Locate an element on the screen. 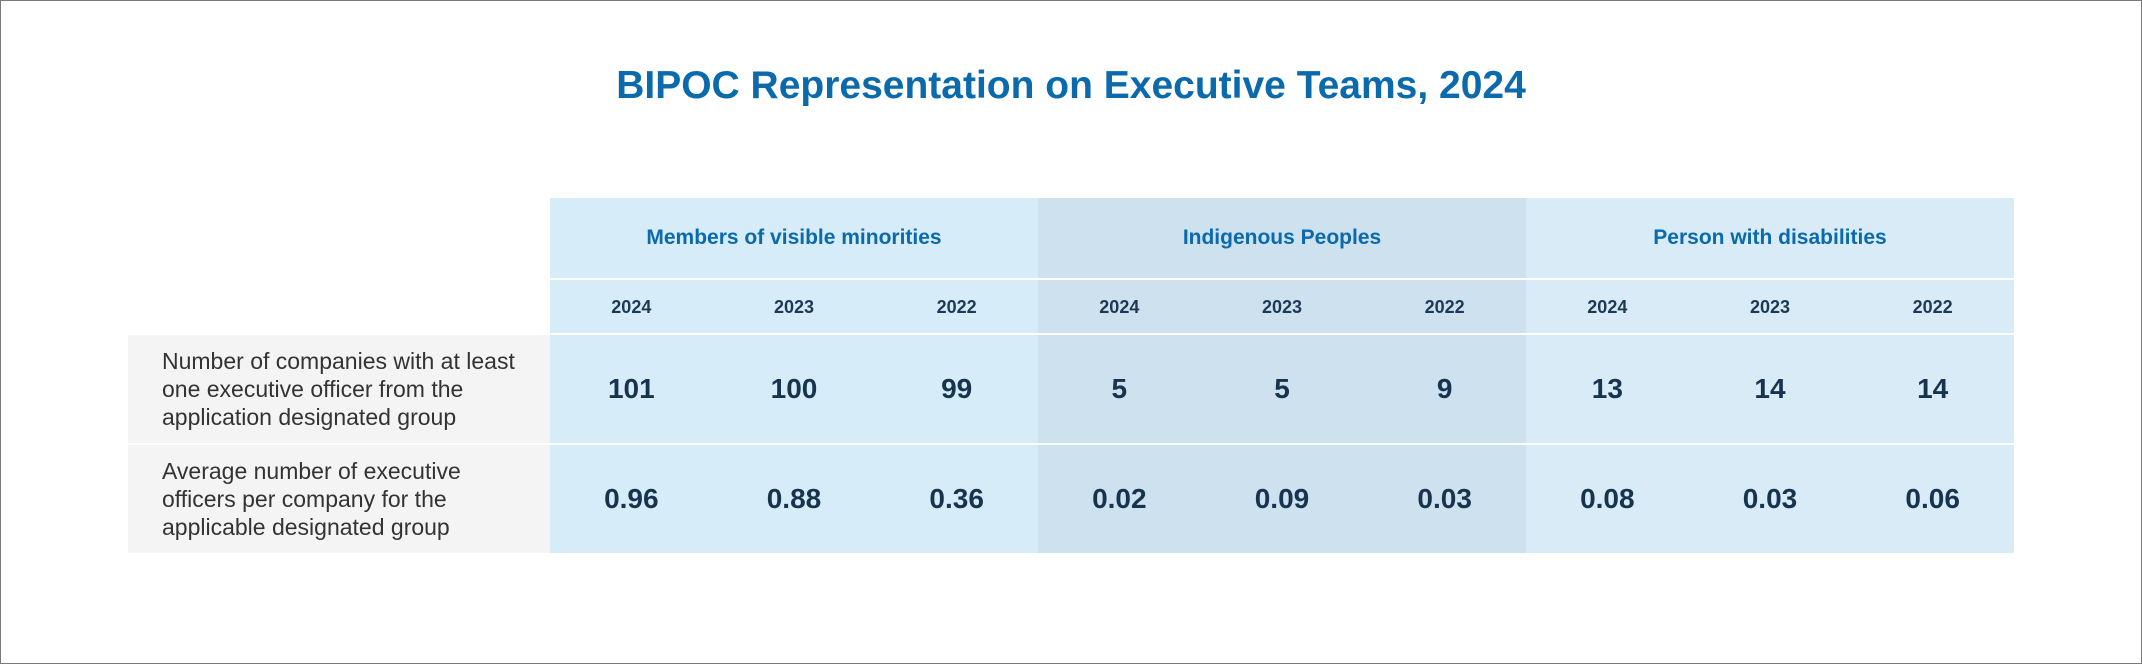 The height and width of the screenshot is (664, 2142). value-cell: 99 is located at coordinates (956, 389).